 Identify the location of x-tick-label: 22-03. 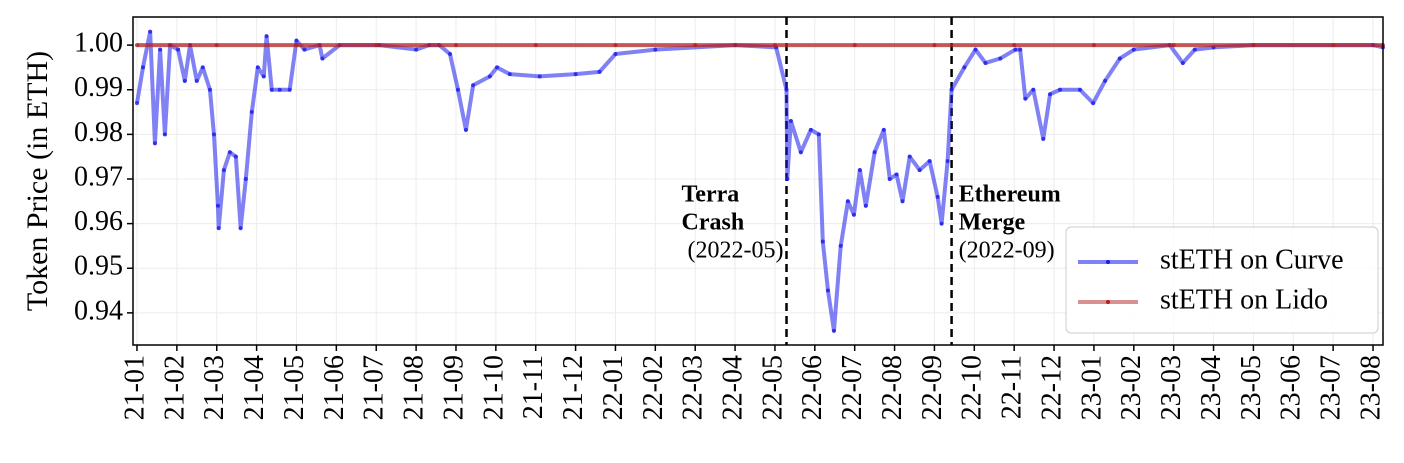
(693, 387).